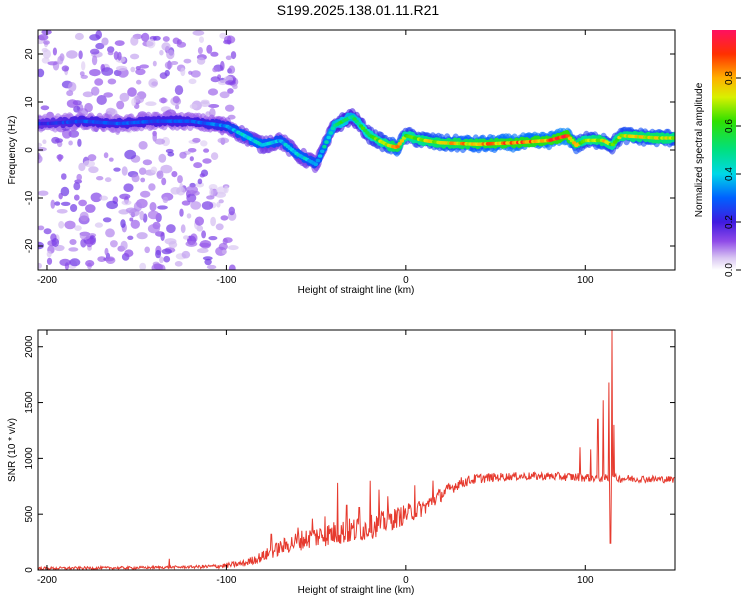 This screenshot has width=750, height=600. Describe the element at coordinates (729, 126) in the screenshot. I see `colorbar-tick-label: 0.6` at that location.